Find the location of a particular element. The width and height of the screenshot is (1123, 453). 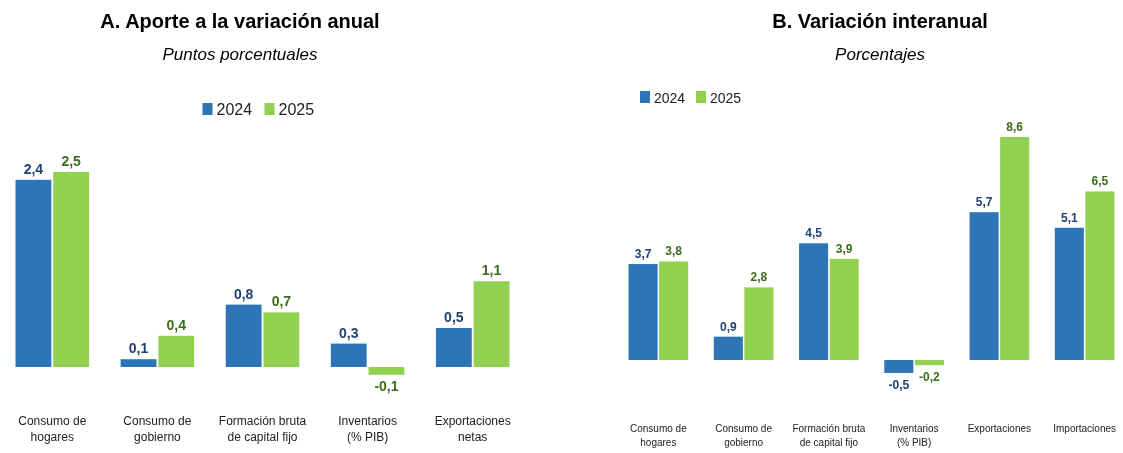

data-label: 0,7 is located at coordinates (281, 301).